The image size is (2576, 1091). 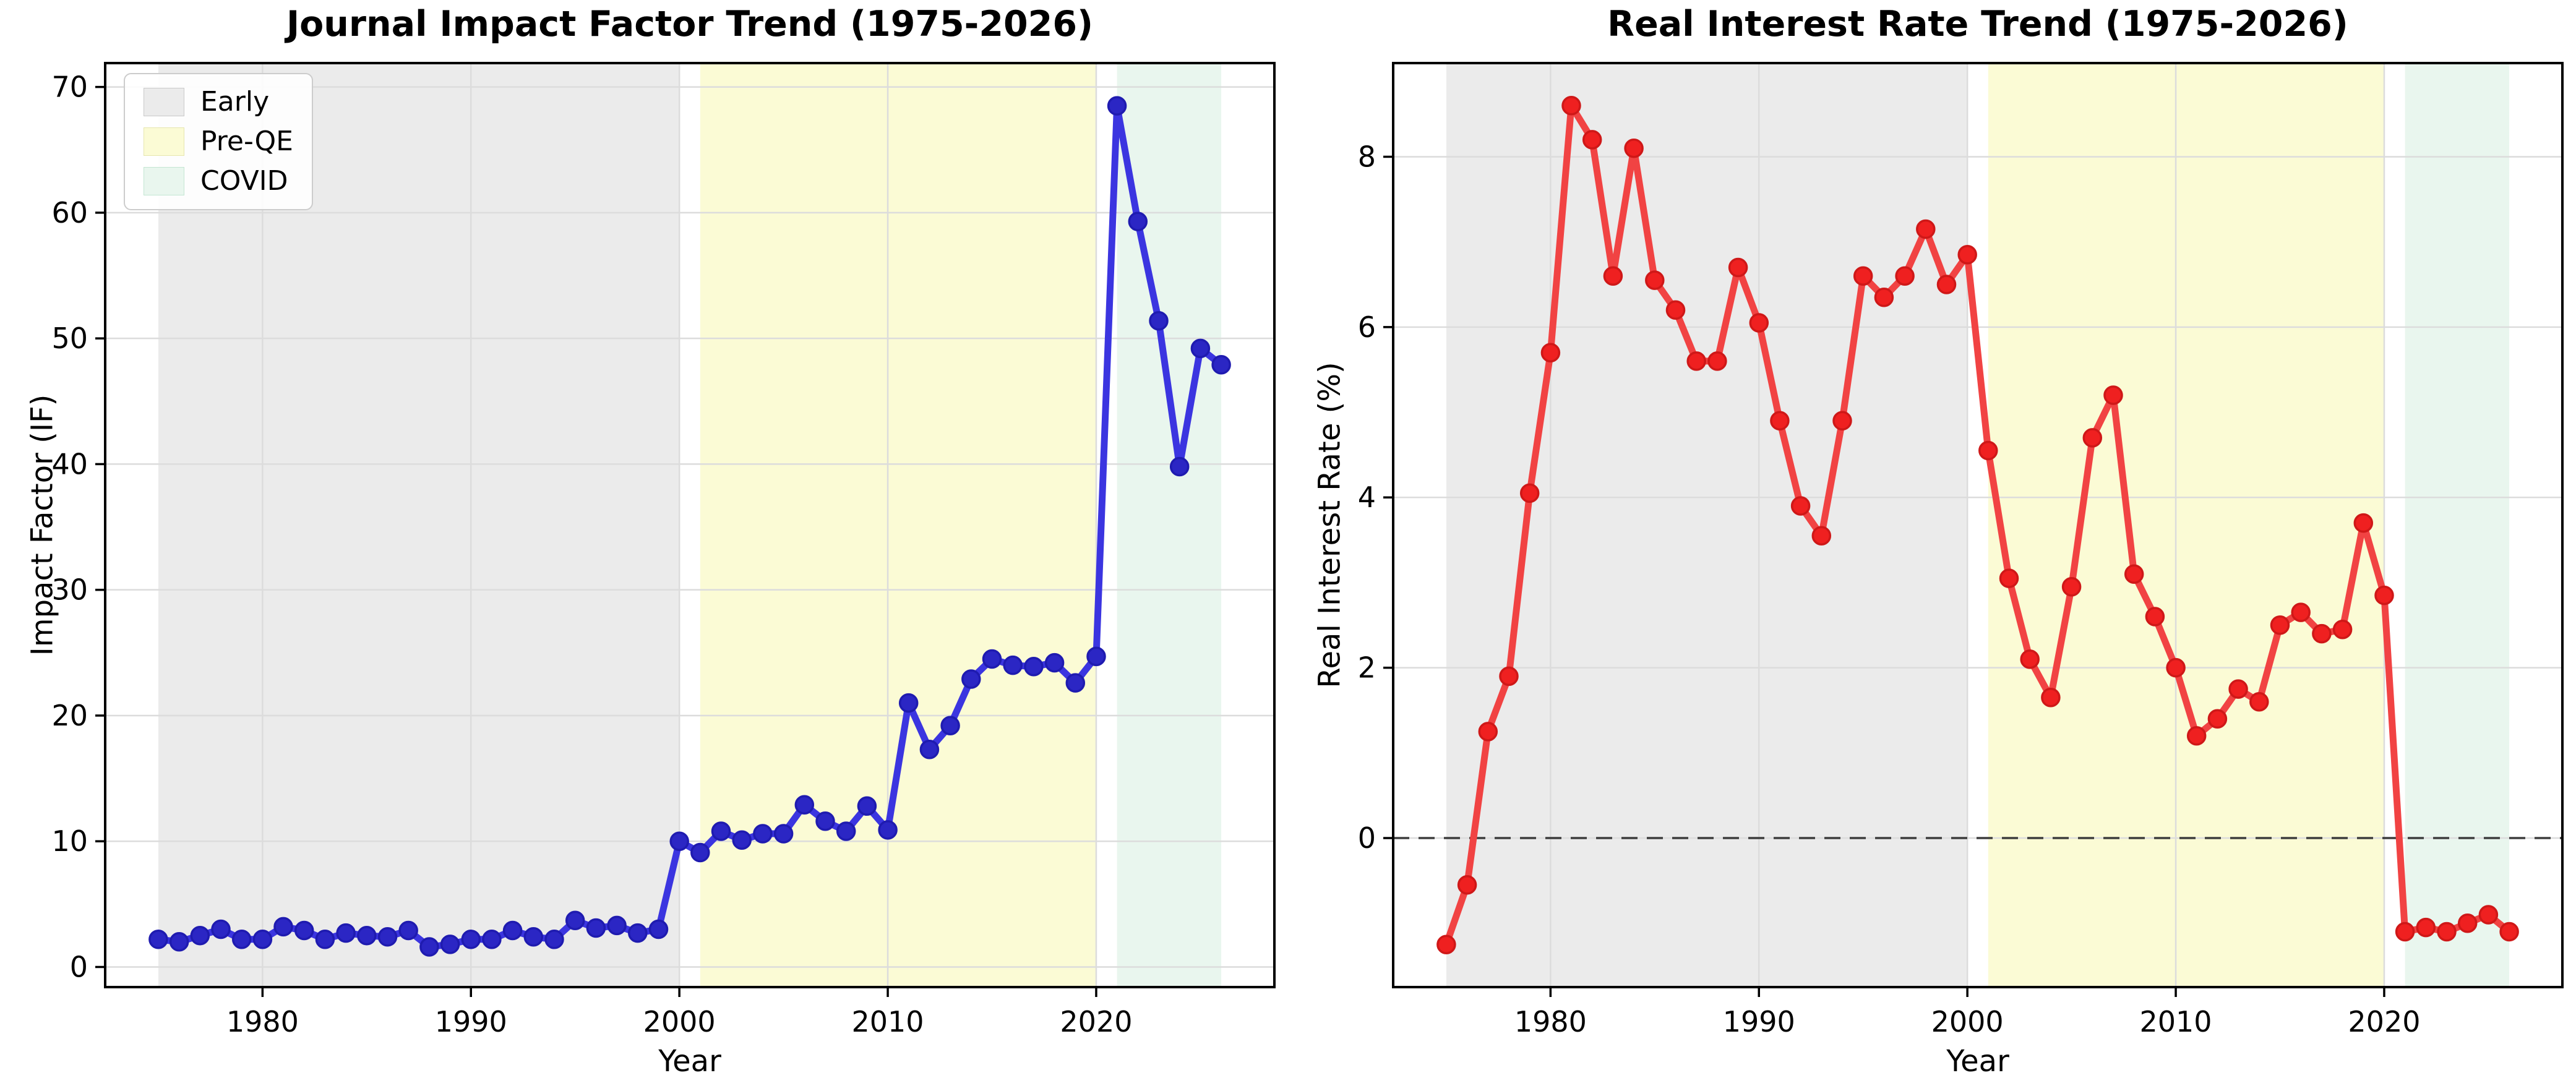 What do you see at coordinates (1367, 498) in the screenshot?
I see `y-tick-label: 4` at bounding box center [1367, 498].